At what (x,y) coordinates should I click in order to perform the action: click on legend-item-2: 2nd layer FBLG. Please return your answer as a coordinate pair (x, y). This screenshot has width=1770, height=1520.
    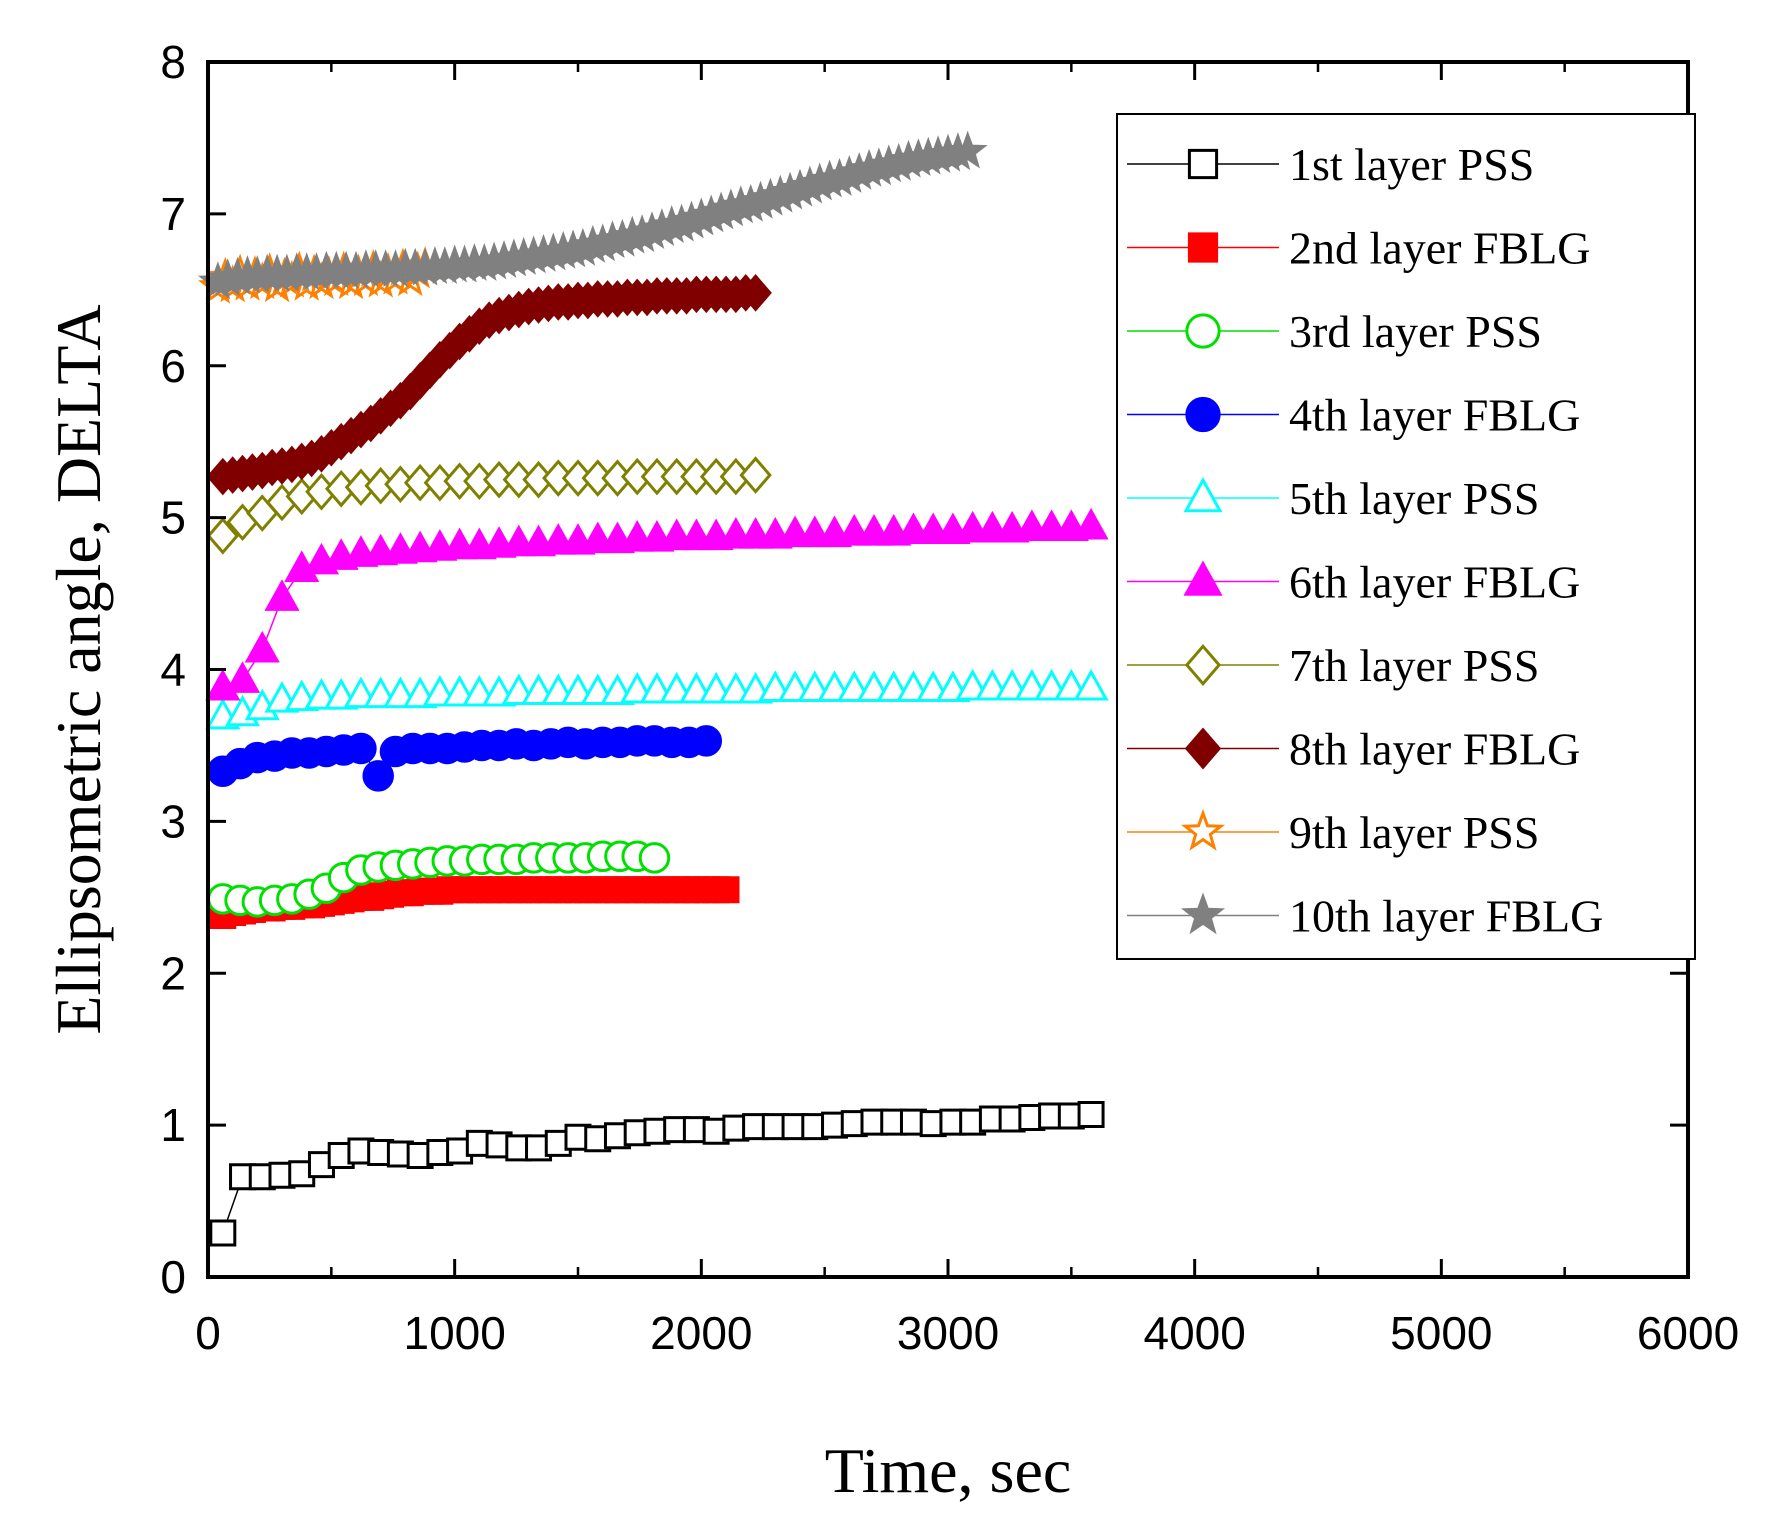
    Looking at the image, I should click on (1359, 248).